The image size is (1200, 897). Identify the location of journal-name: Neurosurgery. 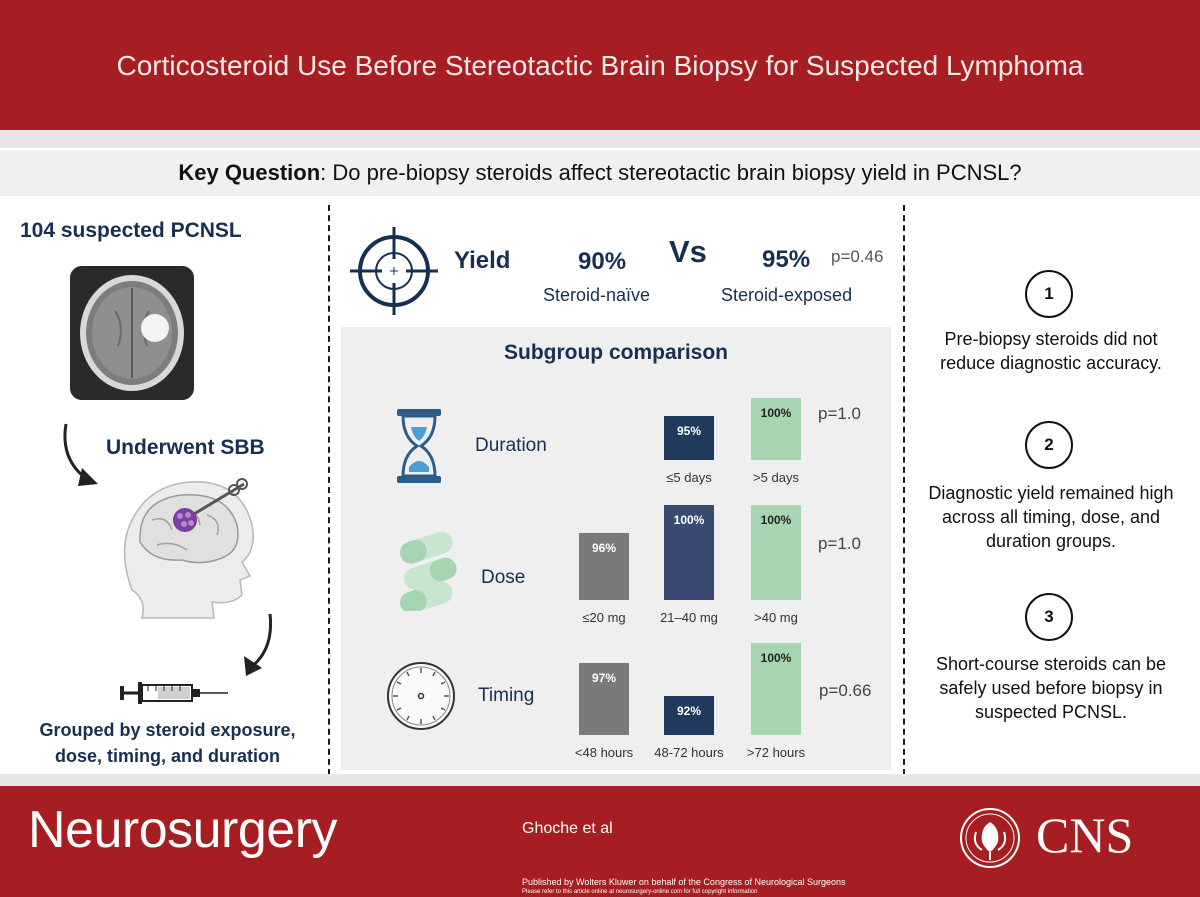
(183, 830).